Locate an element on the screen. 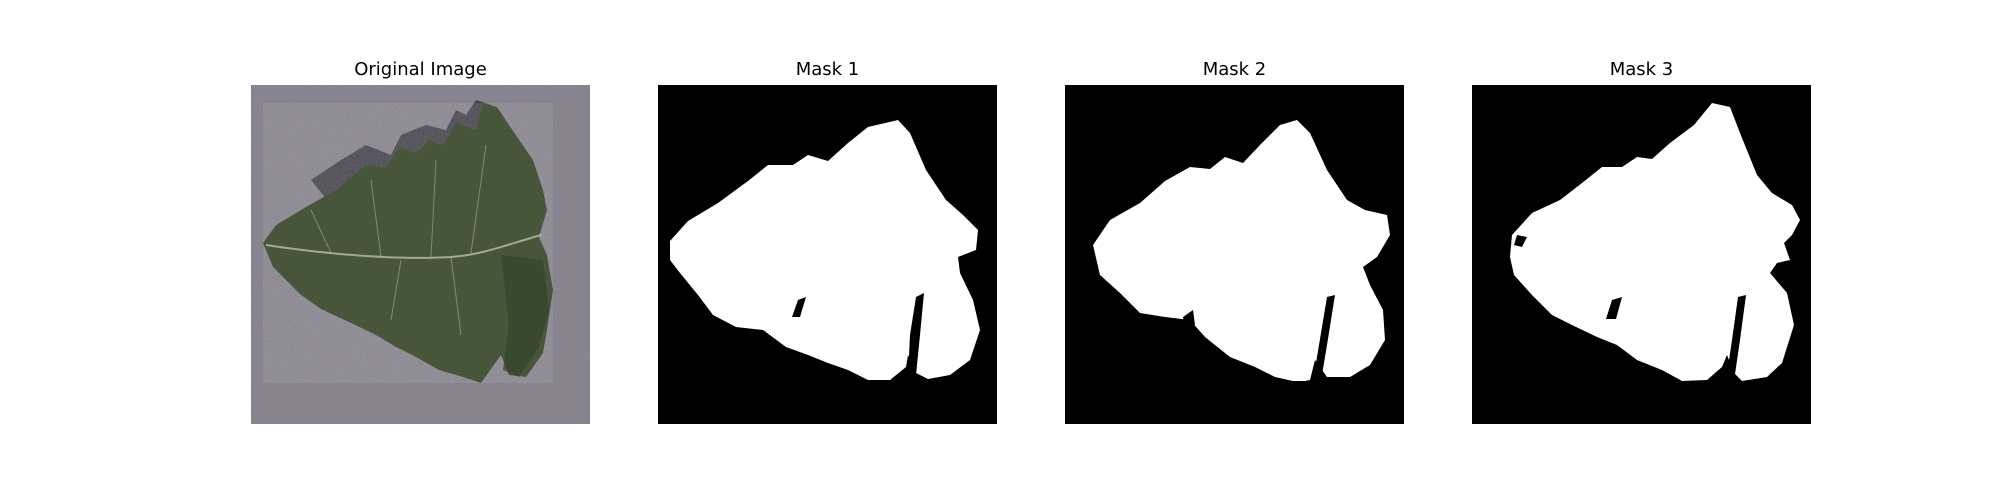 The image size is (2000, 500). leaf-body is located at coordinates (408, 243).